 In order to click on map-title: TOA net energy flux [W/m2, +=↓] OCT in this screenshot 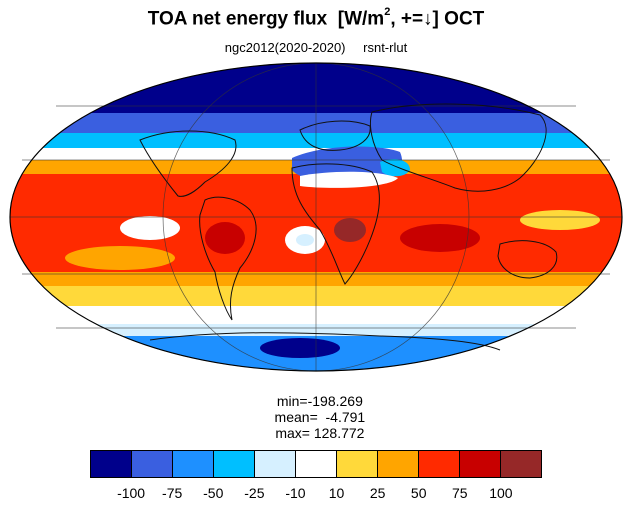, I will do `click(316, 18)`.